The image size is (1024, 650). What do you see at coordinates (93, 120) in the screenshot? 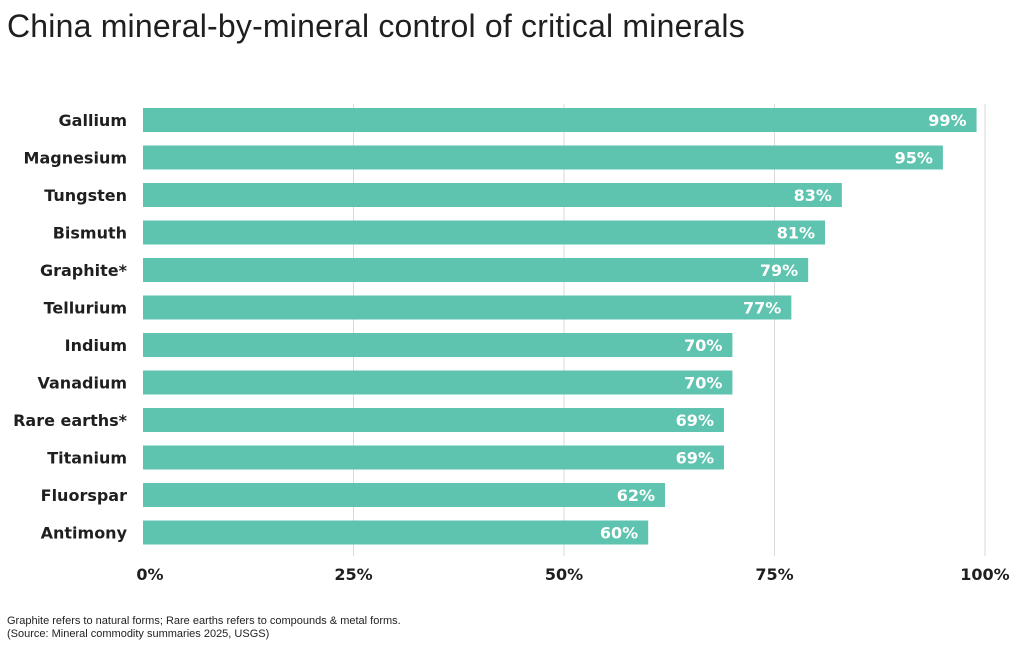
I see `category-label-0: Gallium` at bounding box center [93, 120].